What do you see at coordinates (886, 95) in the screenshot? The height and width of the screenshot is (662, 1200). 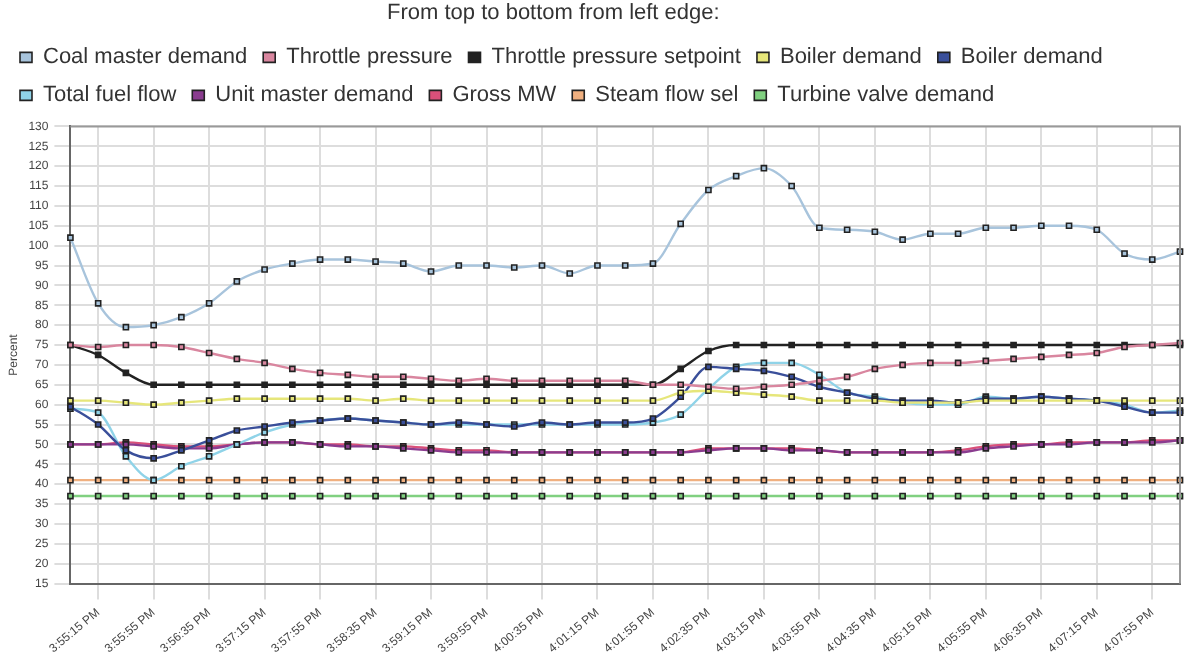 I see `legend-label: Turbine valve demand` at bounding box center [886, 95].